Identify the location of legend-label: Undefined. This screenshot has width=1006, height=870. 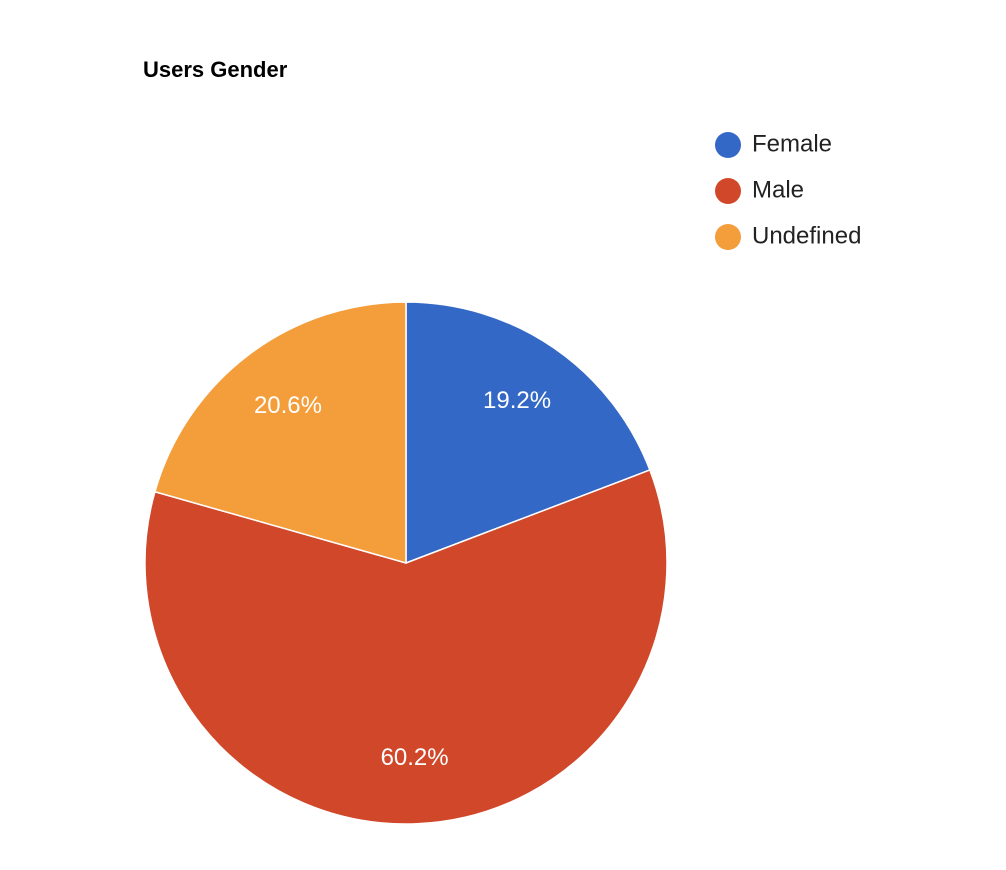
(806, 235).